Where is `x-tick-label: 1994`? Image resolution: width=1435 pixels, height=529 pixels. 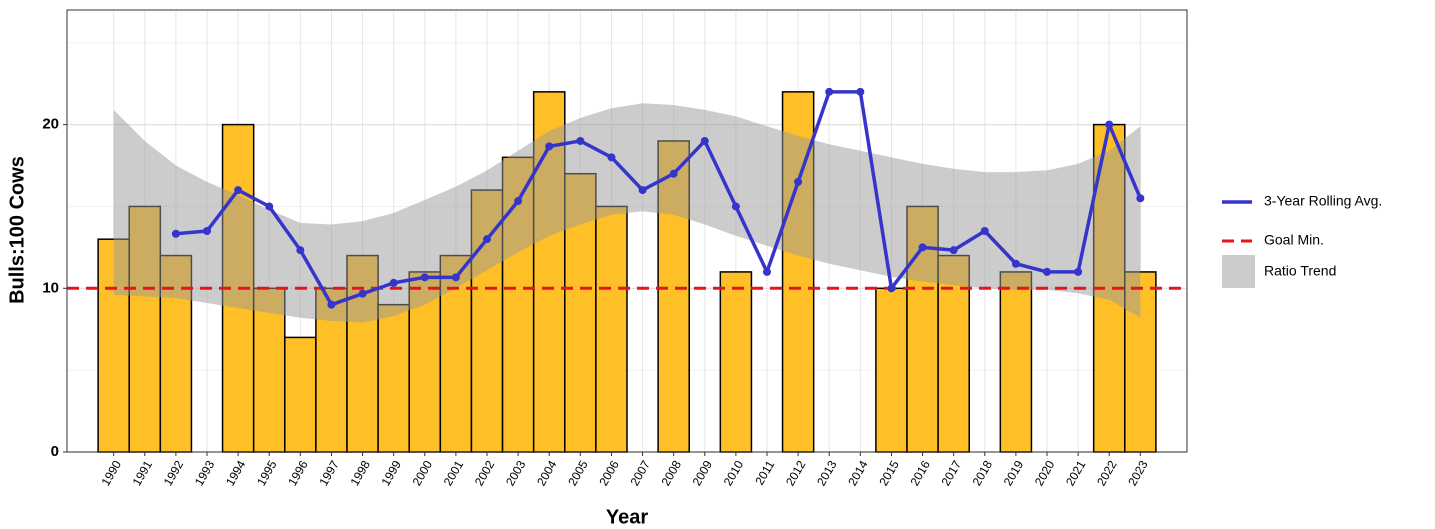
x-tick-label: 1994 is located at coordinates (236, 473).